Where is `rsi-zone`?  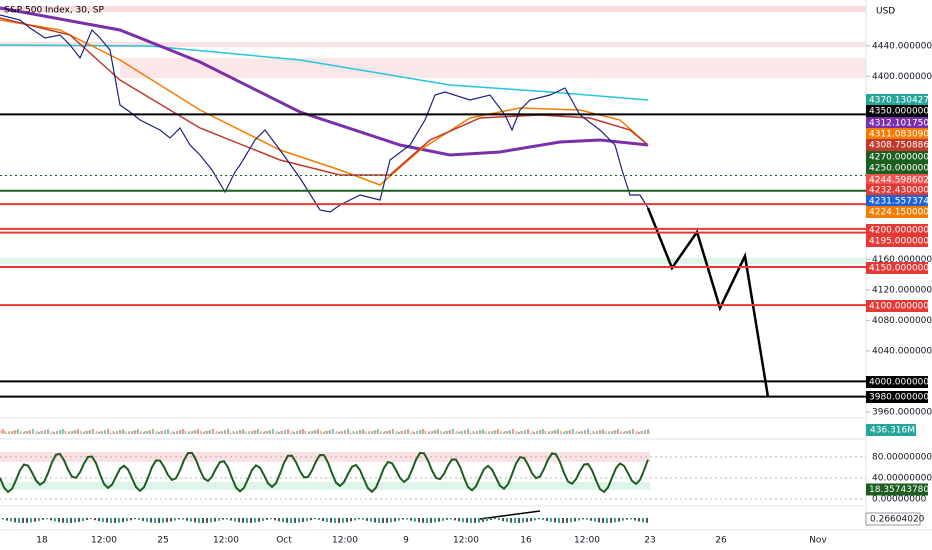
rsi-zone is located at coordinates (325, 486).